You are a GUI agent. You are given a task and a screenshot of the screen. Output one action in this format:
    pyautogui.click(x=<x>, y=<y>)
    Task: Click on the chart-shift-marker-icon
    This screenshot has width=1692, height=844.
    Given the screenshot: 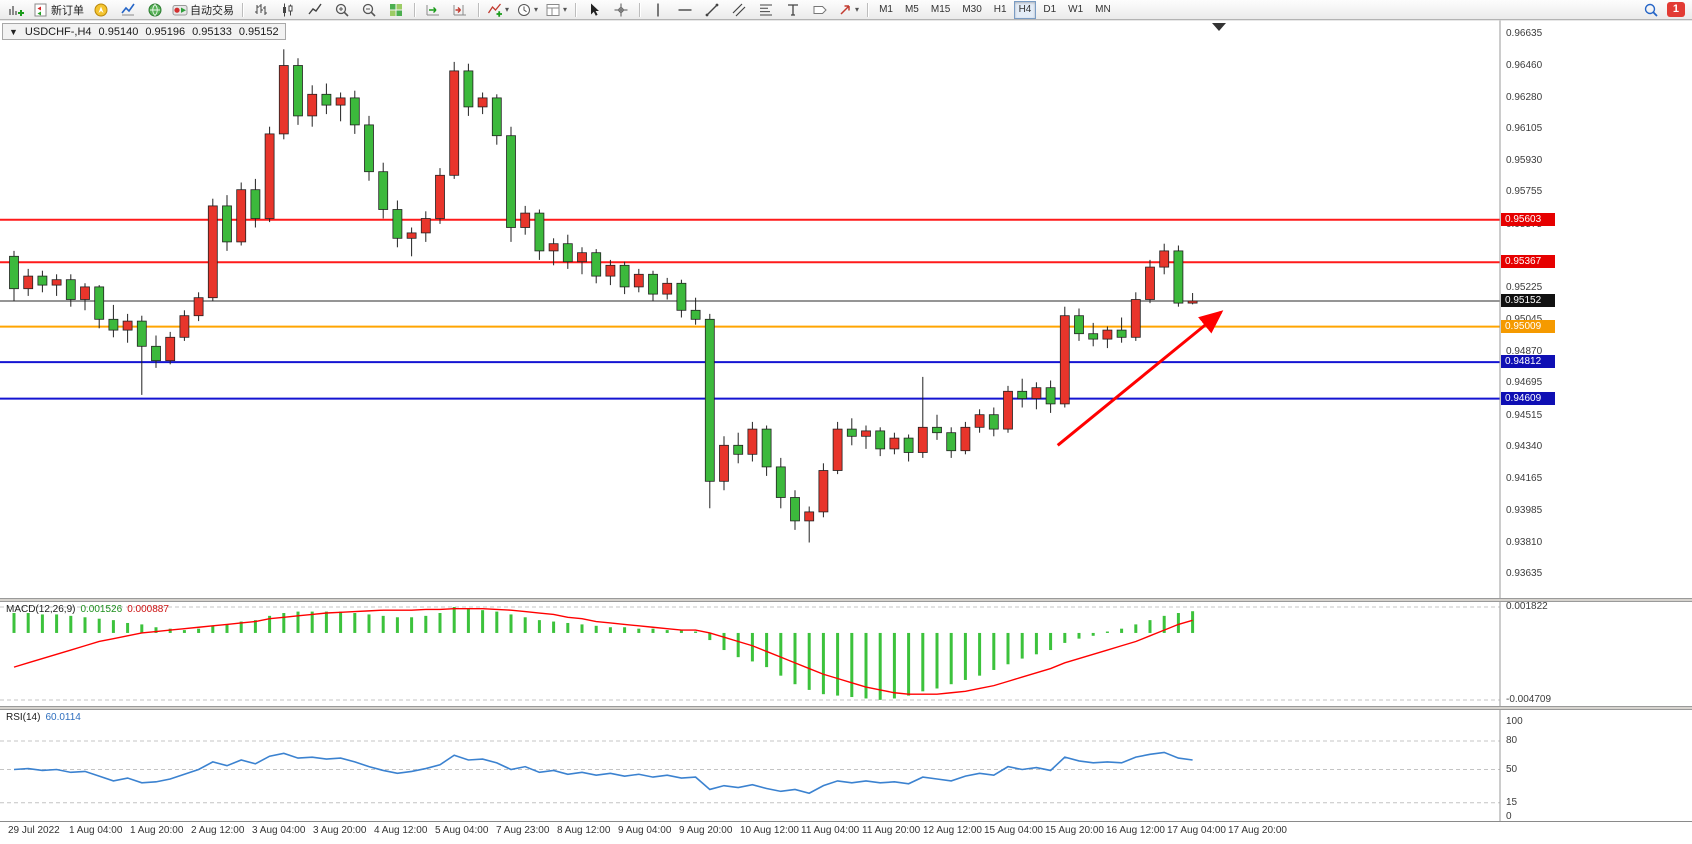 What is the action you would take?
    pyautogui.click(x=1219, y=27)
    